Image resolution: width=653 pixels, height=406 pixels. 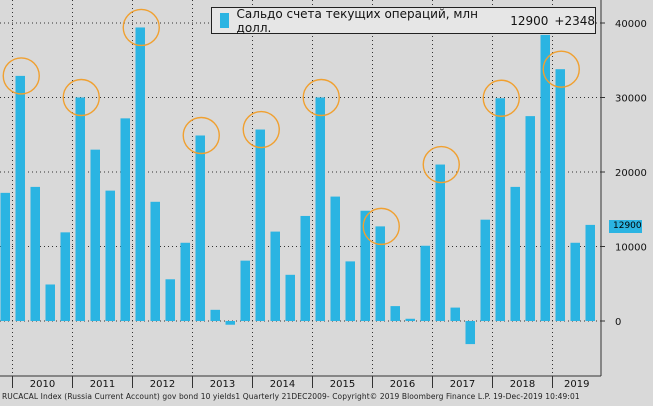 I want to click on x-tick-label: 2018, so click(x=522, y=384).